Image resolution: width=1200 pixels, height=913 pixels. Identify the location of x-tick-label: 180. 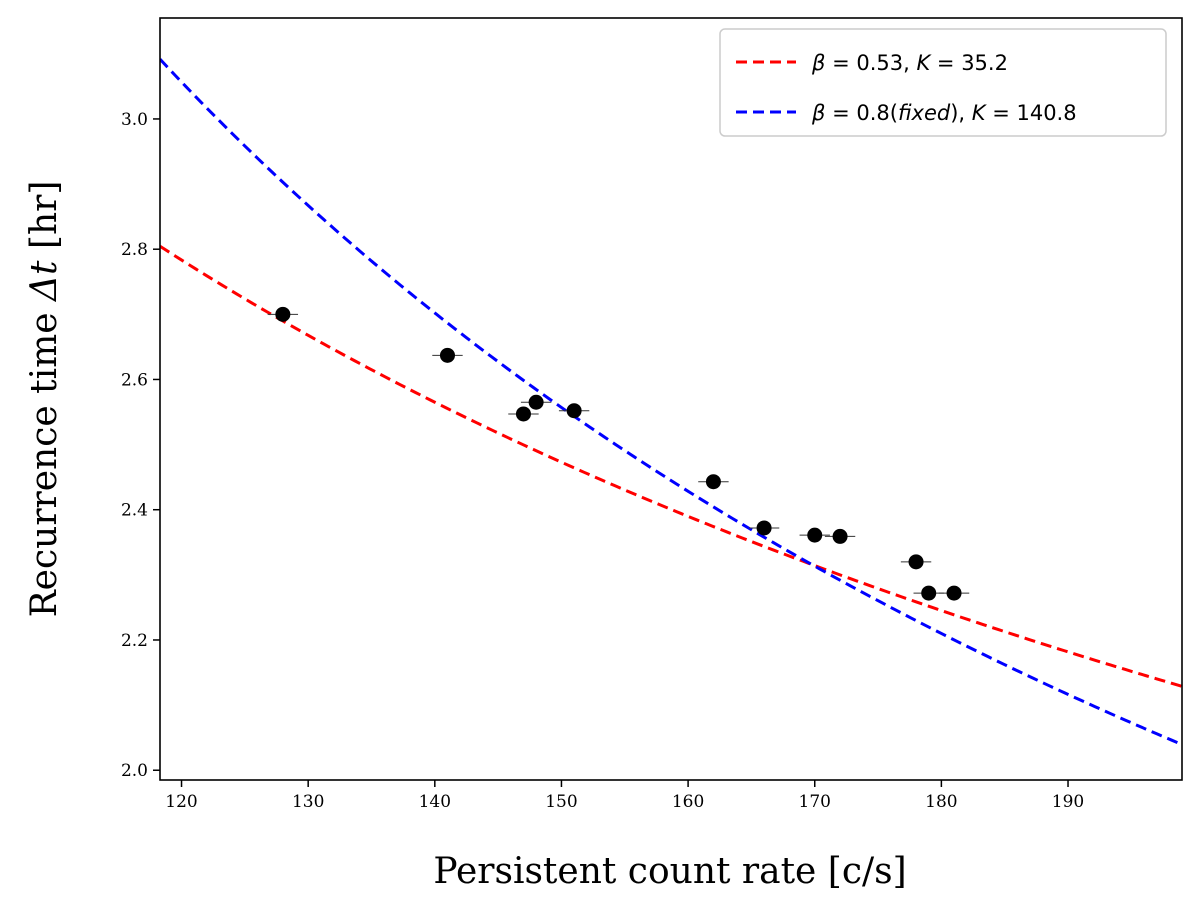
(941, 802).